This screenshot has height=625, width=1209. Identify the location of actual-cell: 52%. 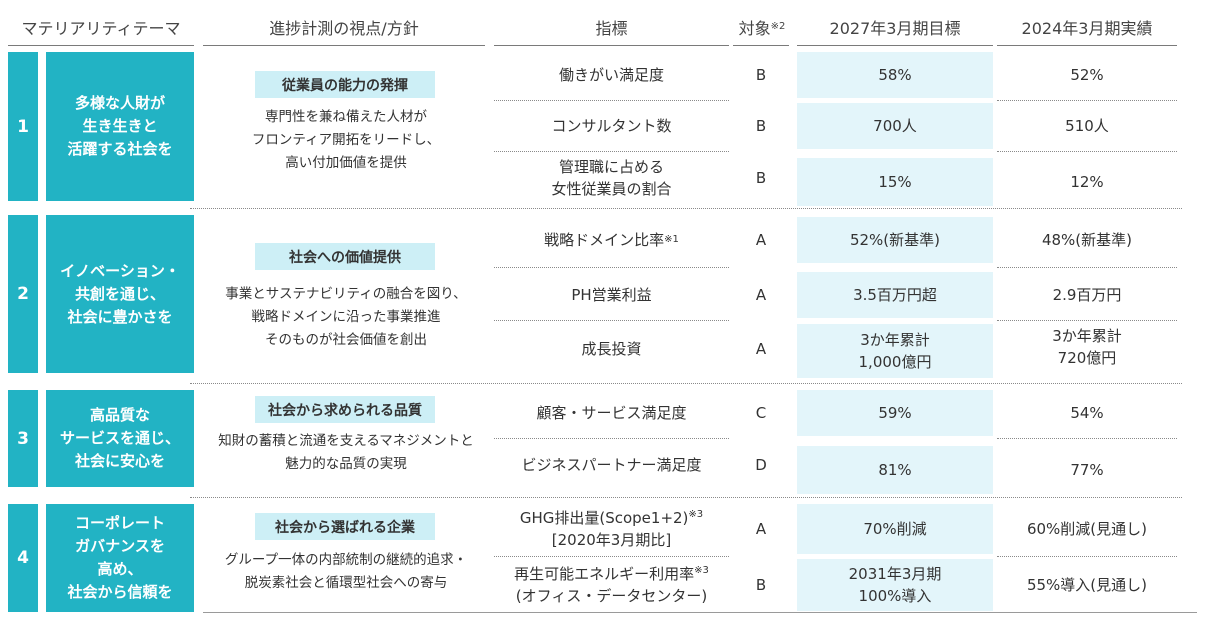
(1087, 75).